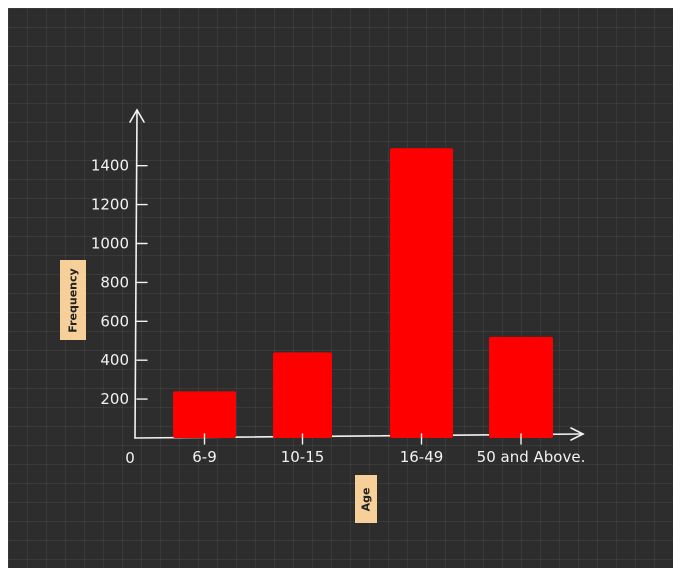 The width and height of the screenshot is (681, 576). Describe the element at coordinates (136, 274) in the screenshot. I see `y-axis-line` at that location.